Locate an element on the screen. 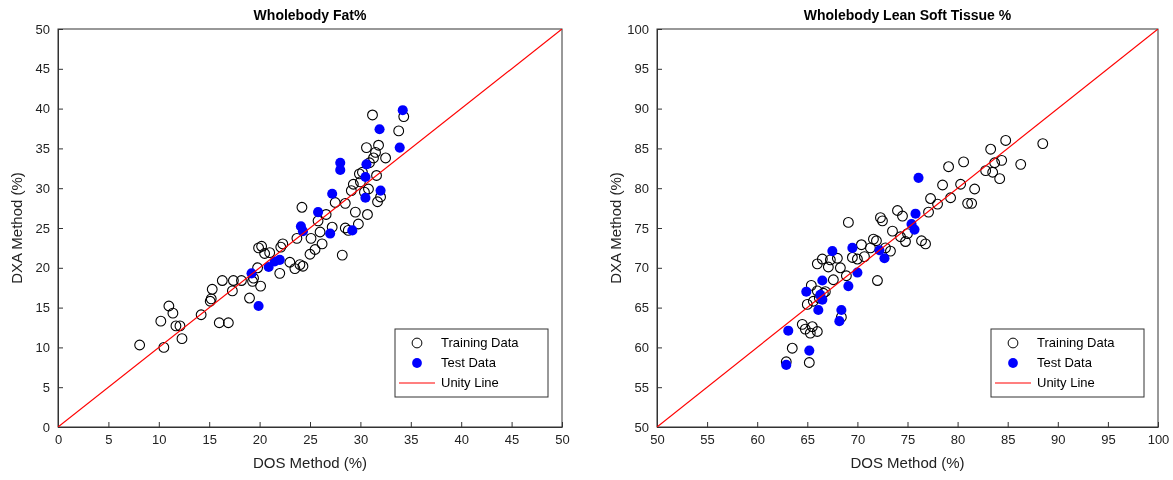 The width and height of the screenshot is (1173, 480). y-tick-label: 95 is located at coordinates (641, 69).